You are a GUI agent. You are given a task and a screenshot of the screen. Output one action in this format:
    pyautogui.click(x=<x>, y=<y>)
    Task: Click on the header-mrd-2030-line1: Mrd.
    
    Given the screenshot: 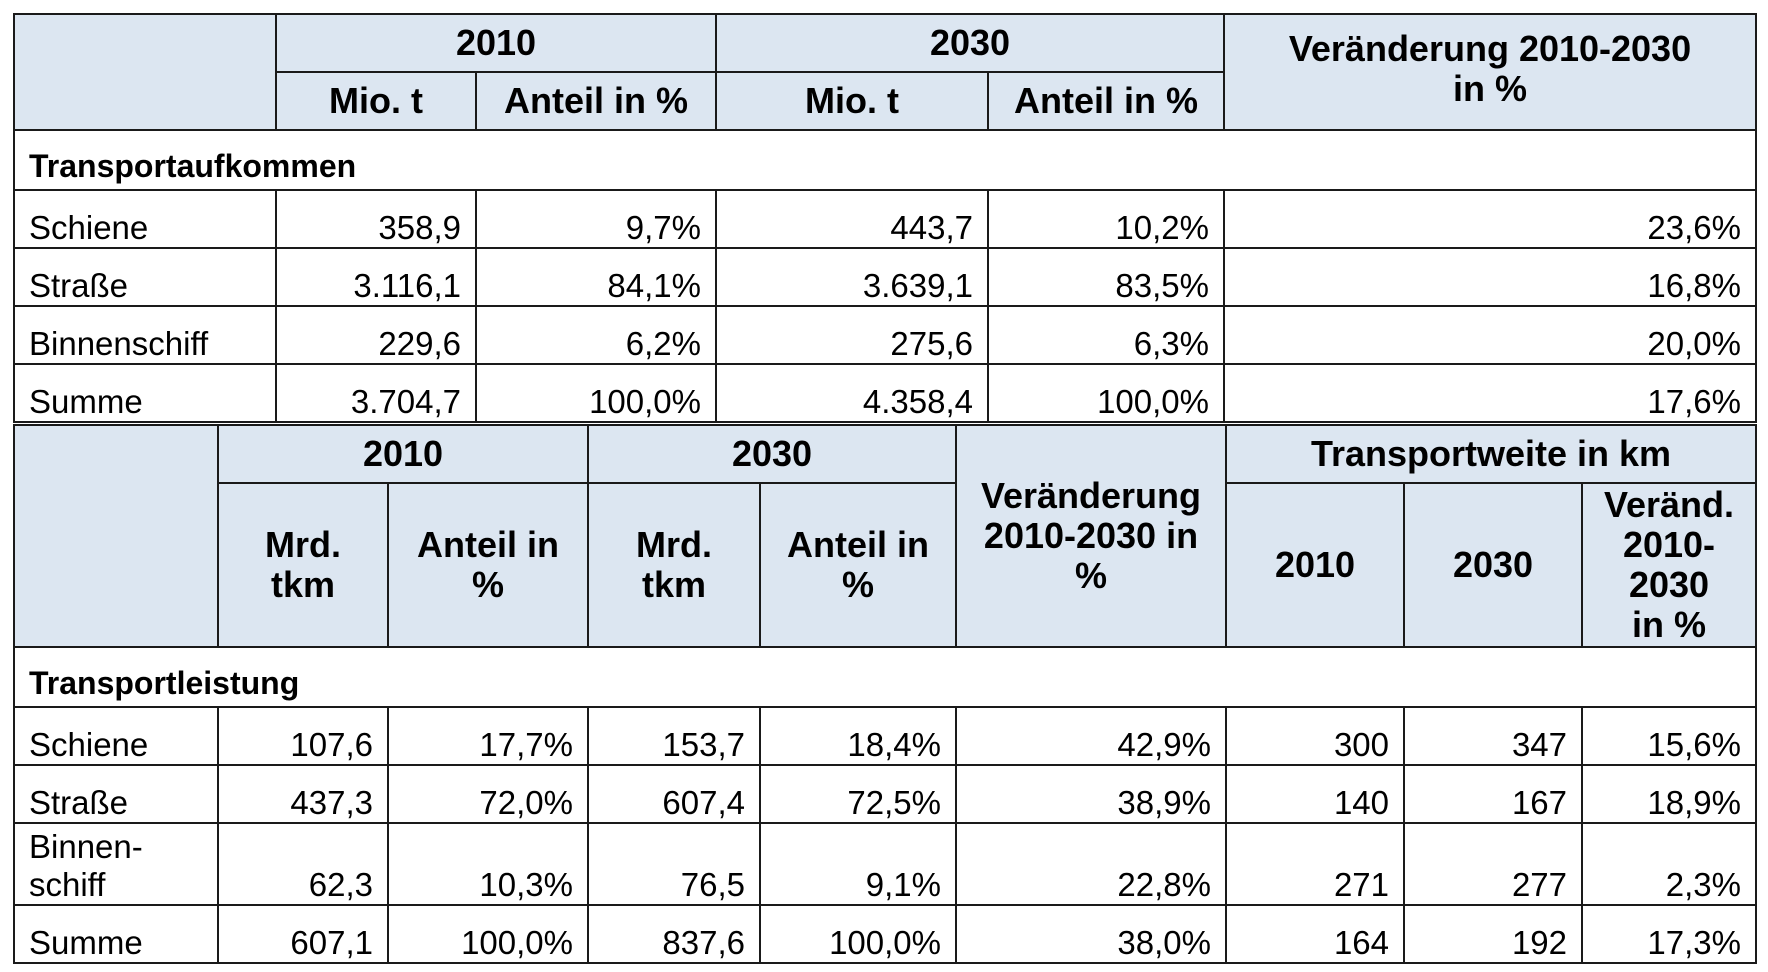 What is the action you would take?
    pyautogui.click(x=674, y=544)
    